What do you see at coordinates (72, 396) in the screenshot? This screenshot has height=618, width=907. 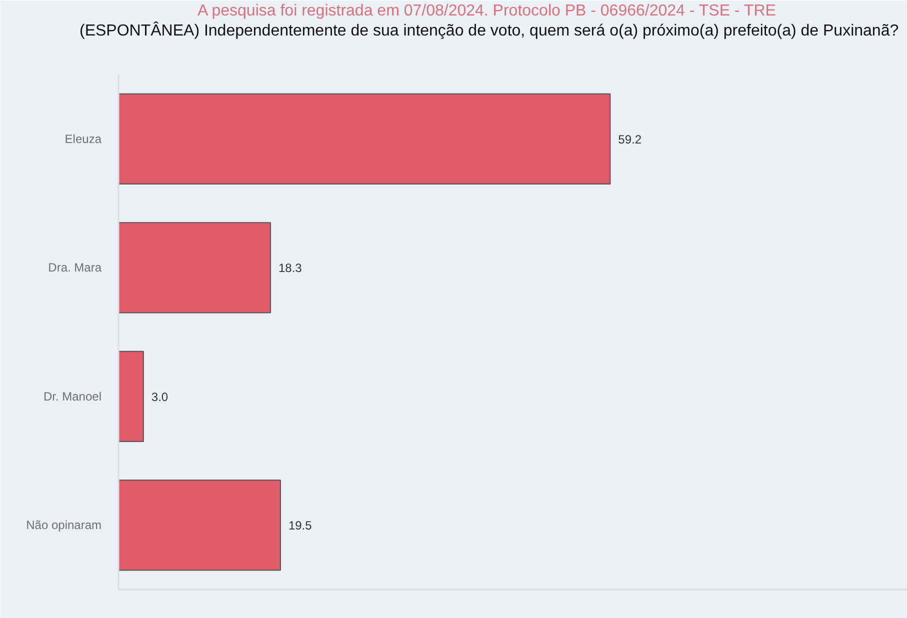 I see `y-tick-label: Dr. Manoel` at bounding box center [72, 396].